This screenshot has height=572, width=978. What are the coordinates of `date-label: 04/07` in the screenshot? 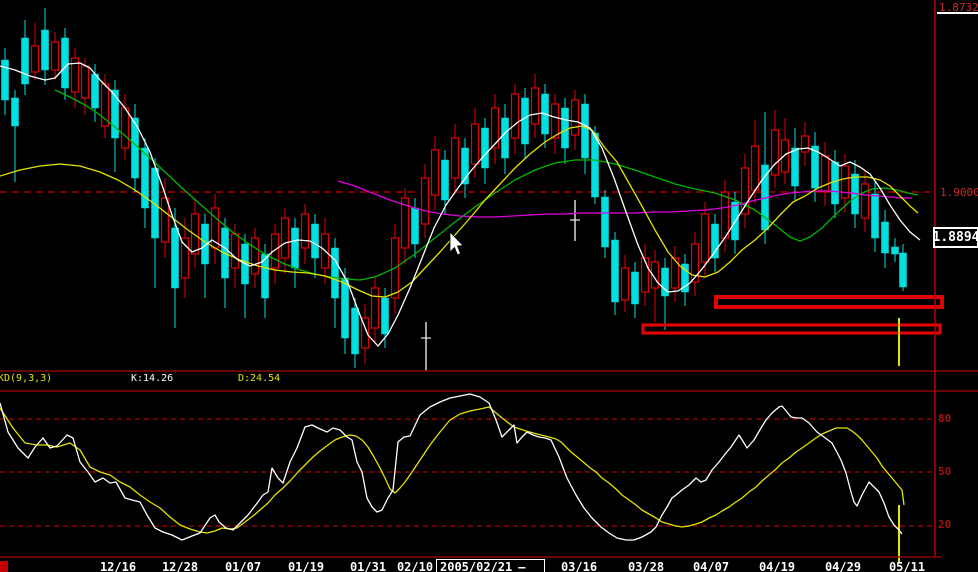 It's located at (711, 566).